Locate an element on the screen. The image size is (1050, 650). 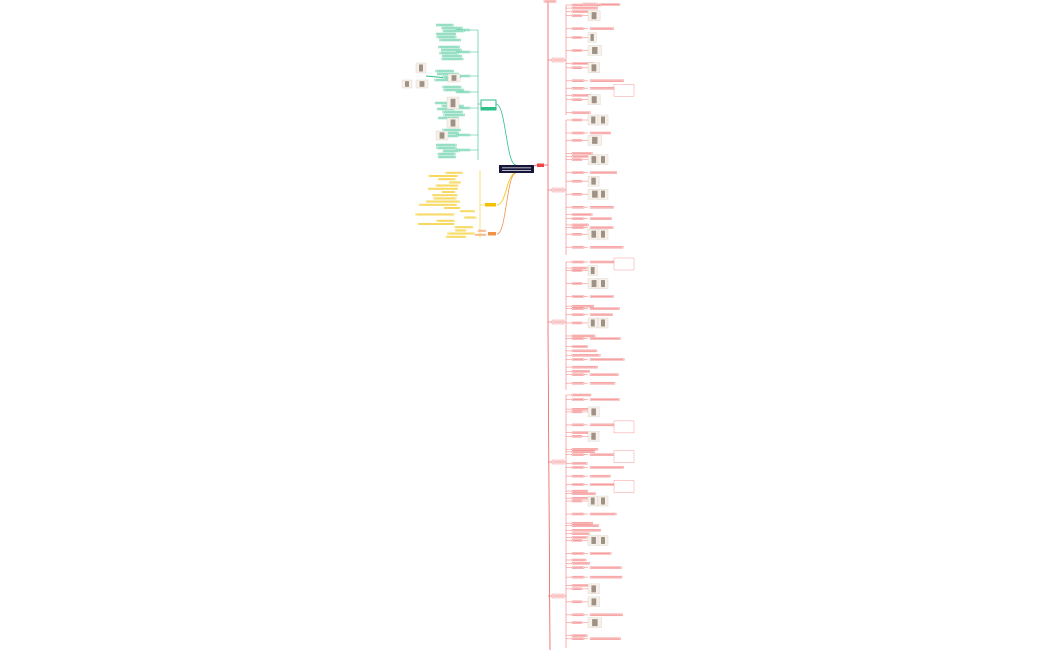
central-topic is located at coordinates (516, 169).